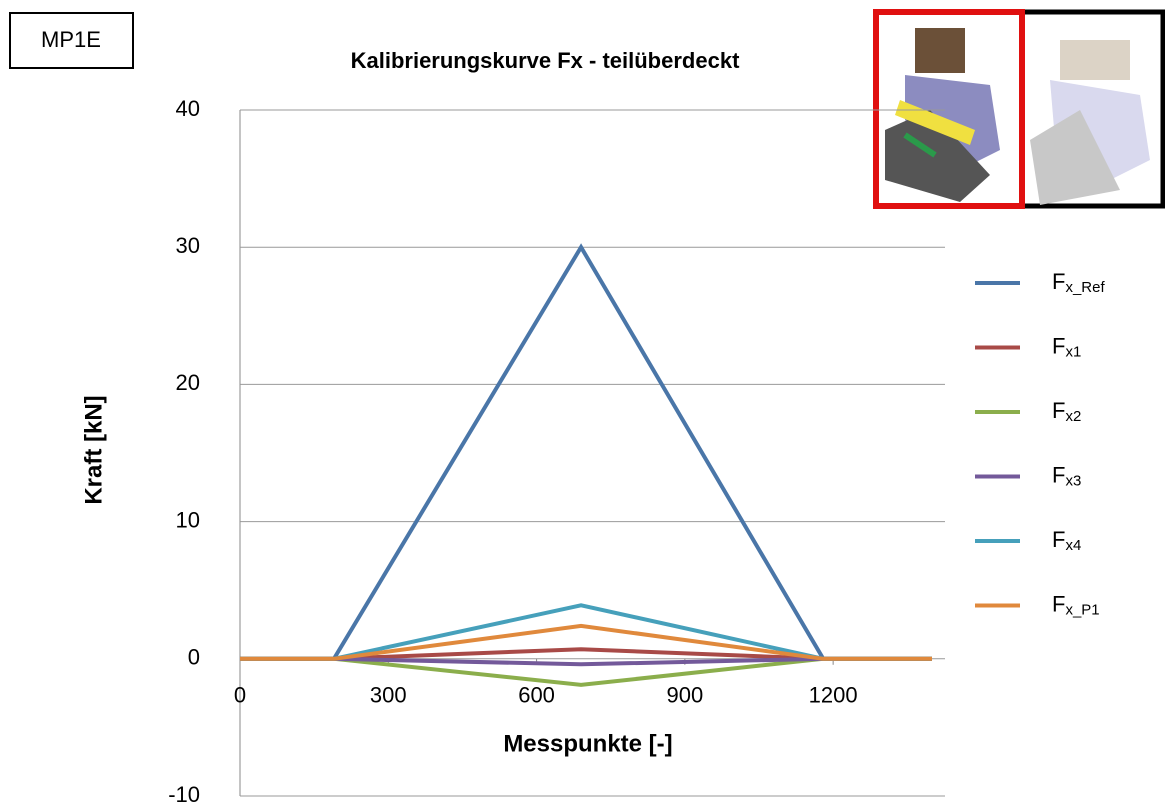  I want to click on badge: MP1E, so click(71, 39).